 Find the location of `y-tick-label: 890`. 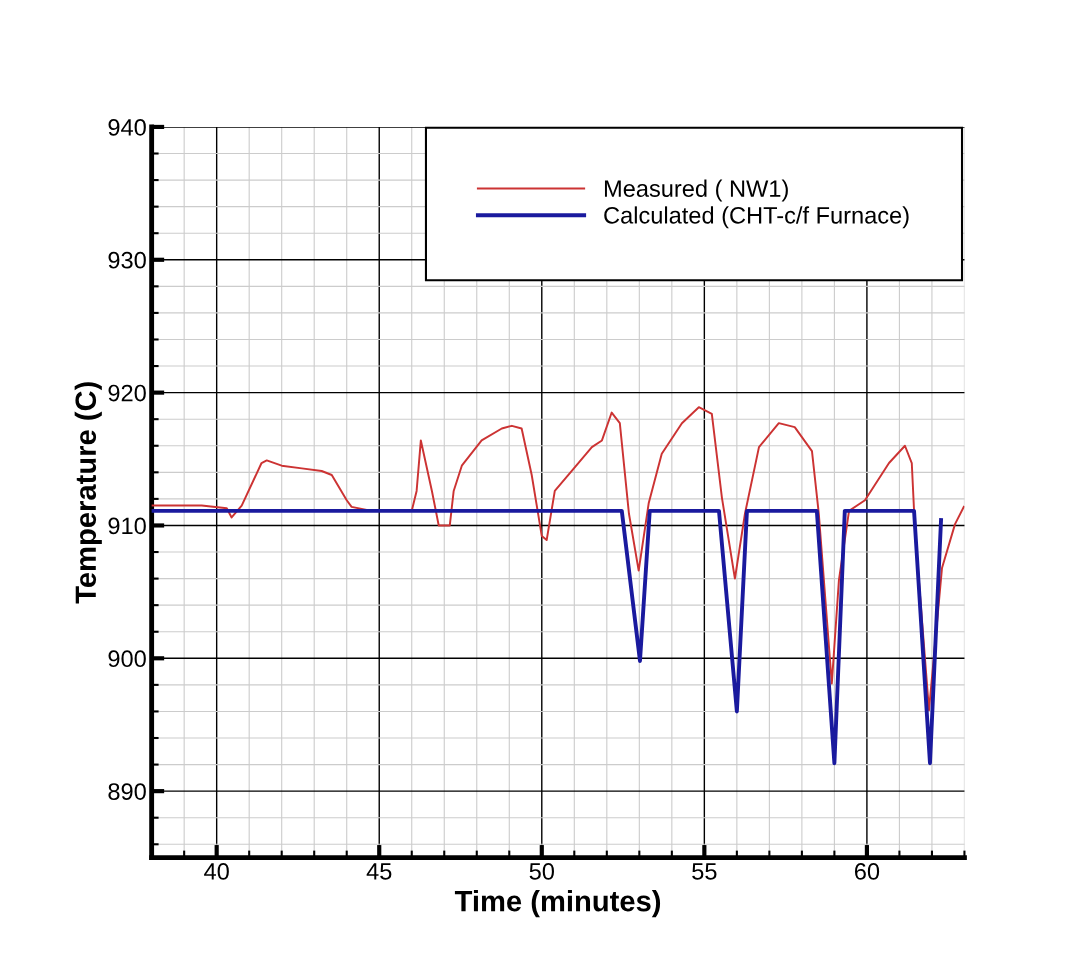

y-tick-label: 890 is located at coordinates (127, 791).